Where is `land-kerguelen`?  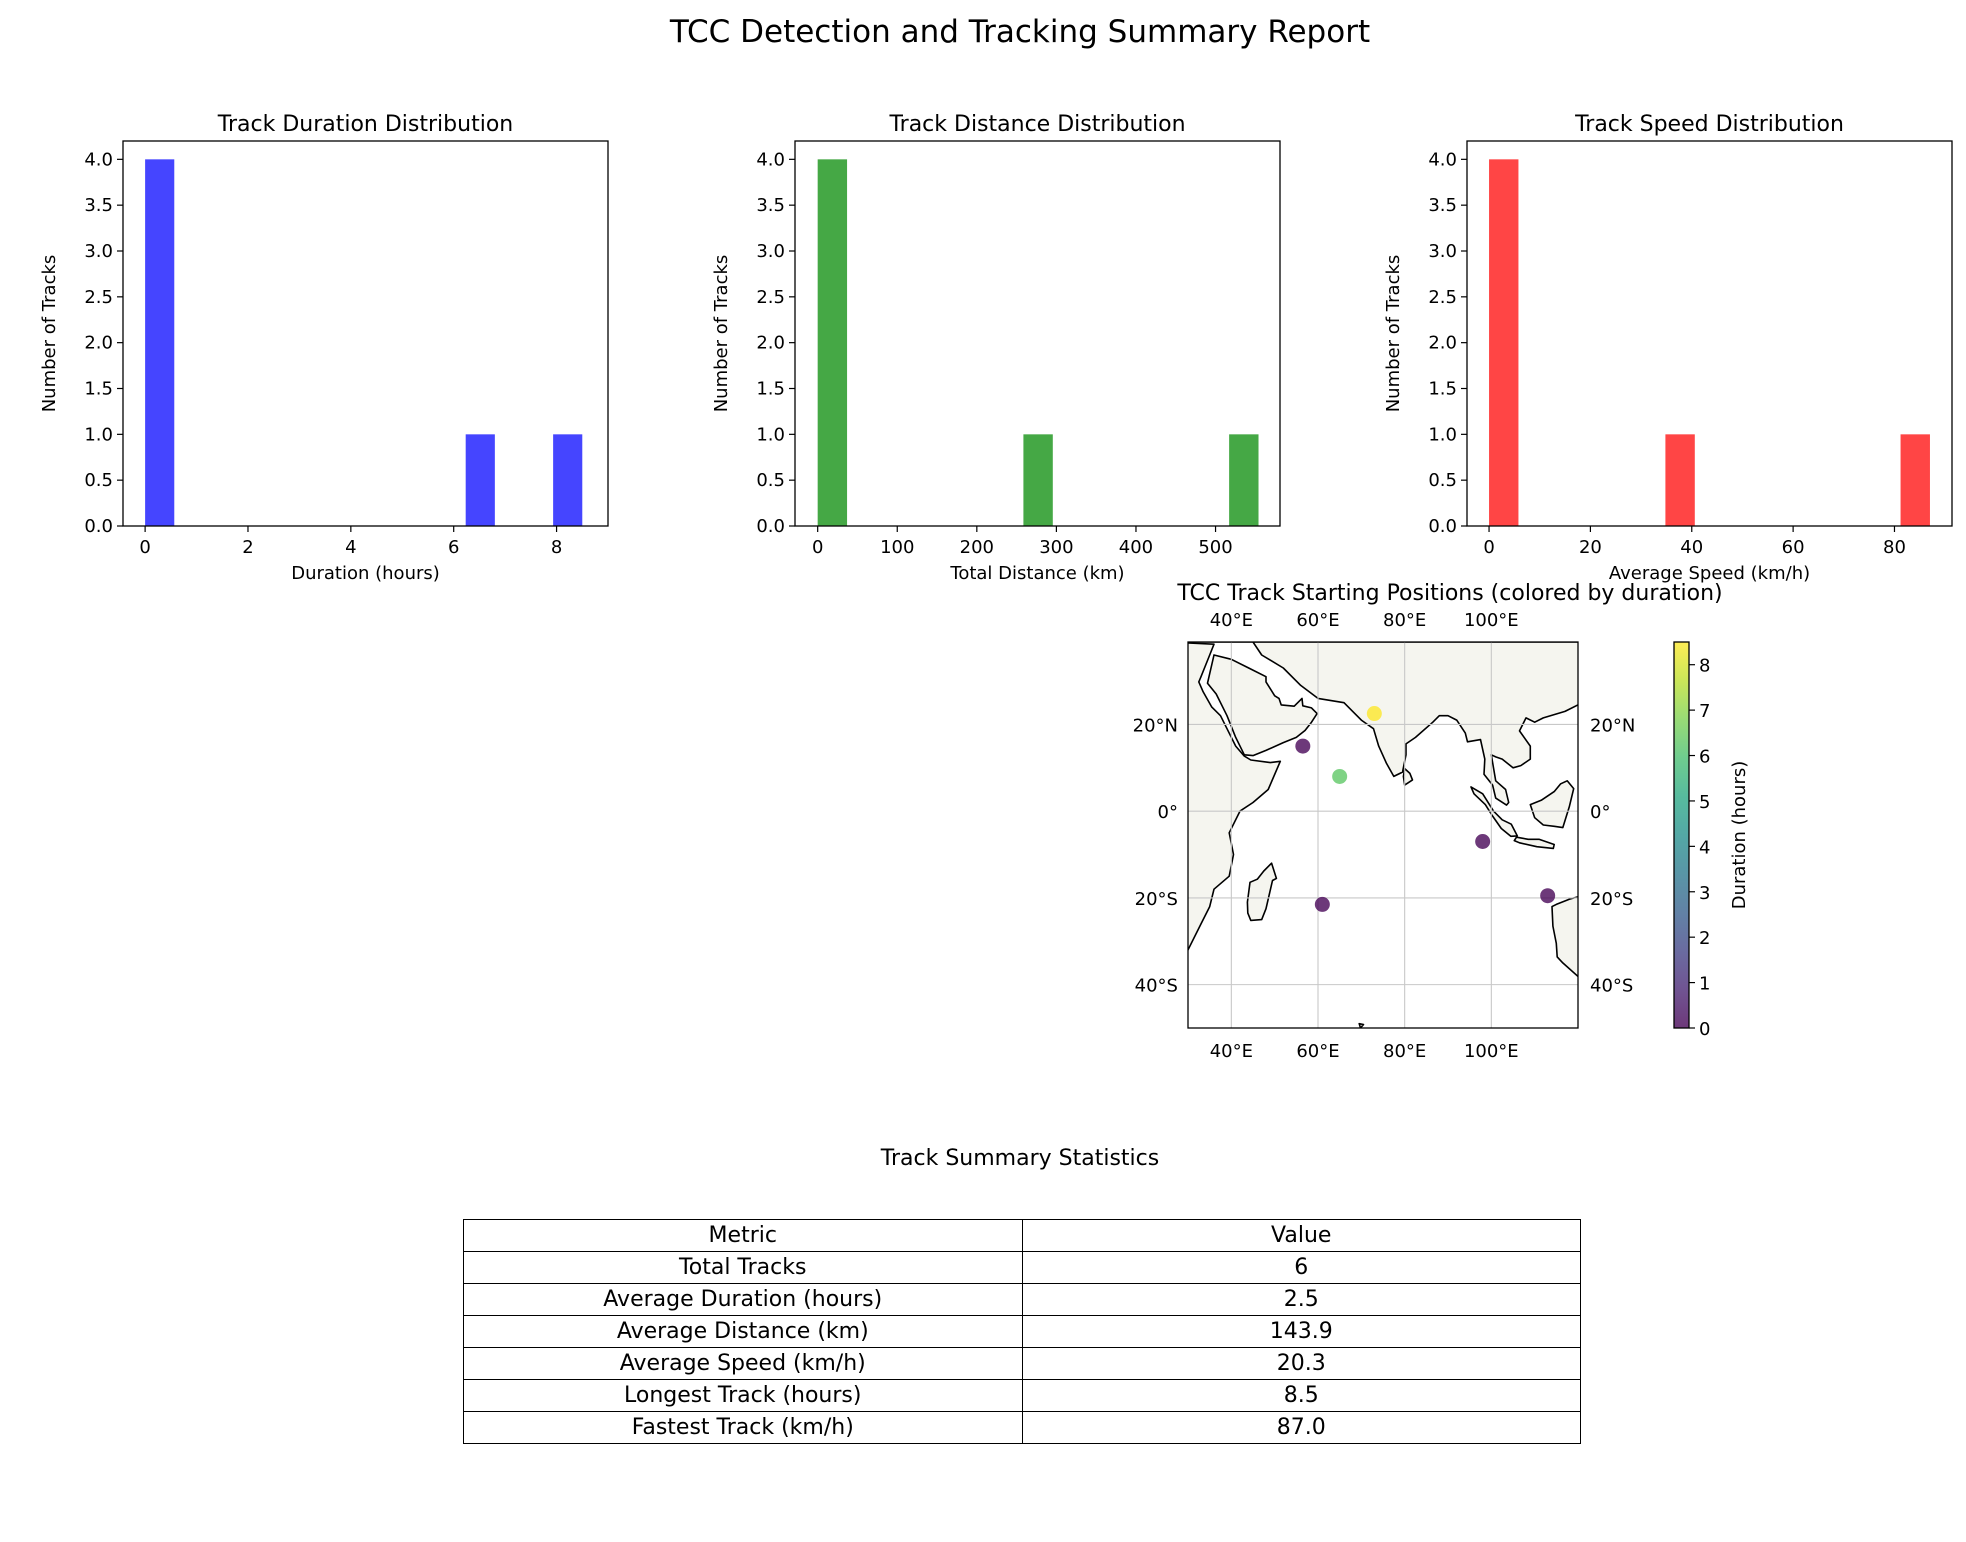 land-kerguelen is located at coordinates (1361, 1025).